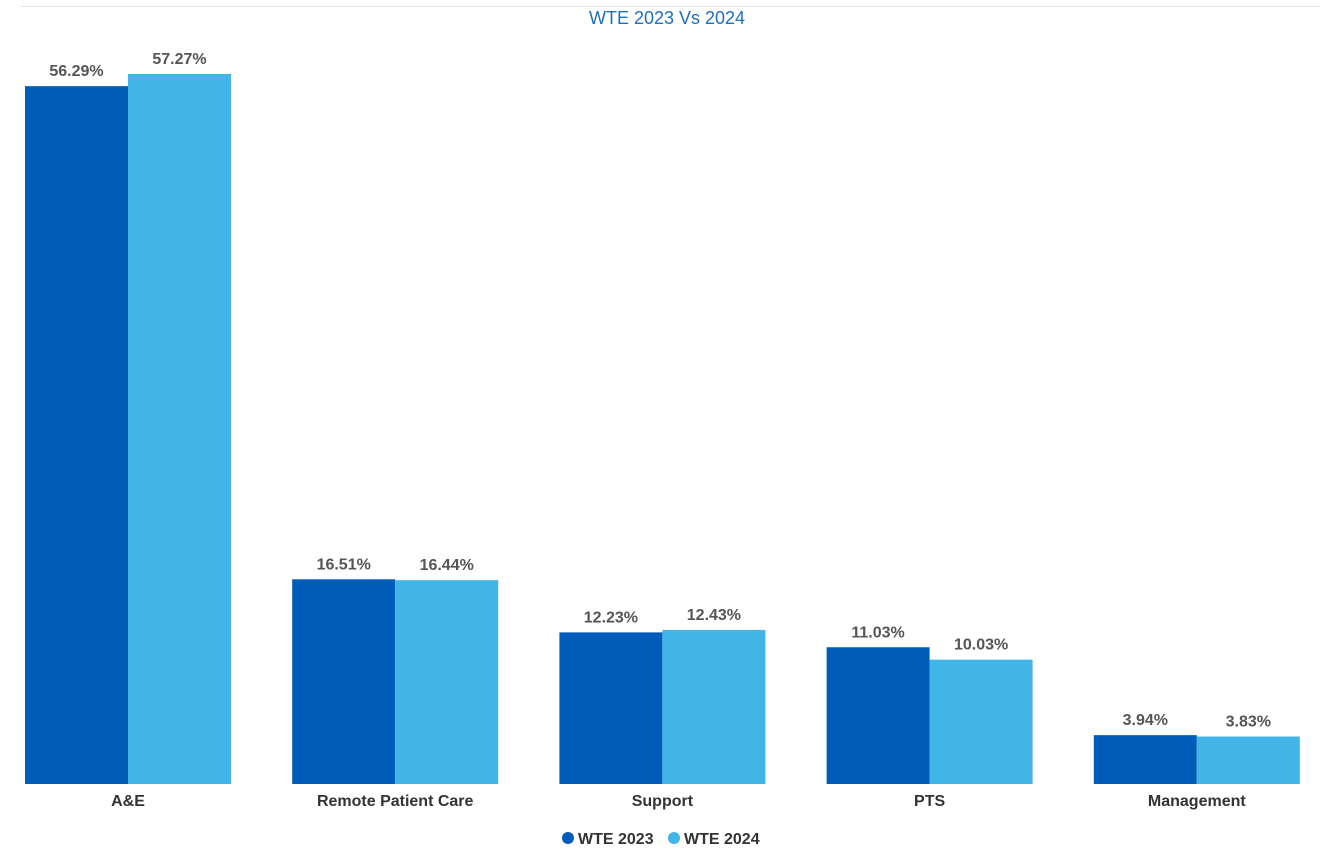  I want to click on bar-management-wte-2023, so click(1145, 759).